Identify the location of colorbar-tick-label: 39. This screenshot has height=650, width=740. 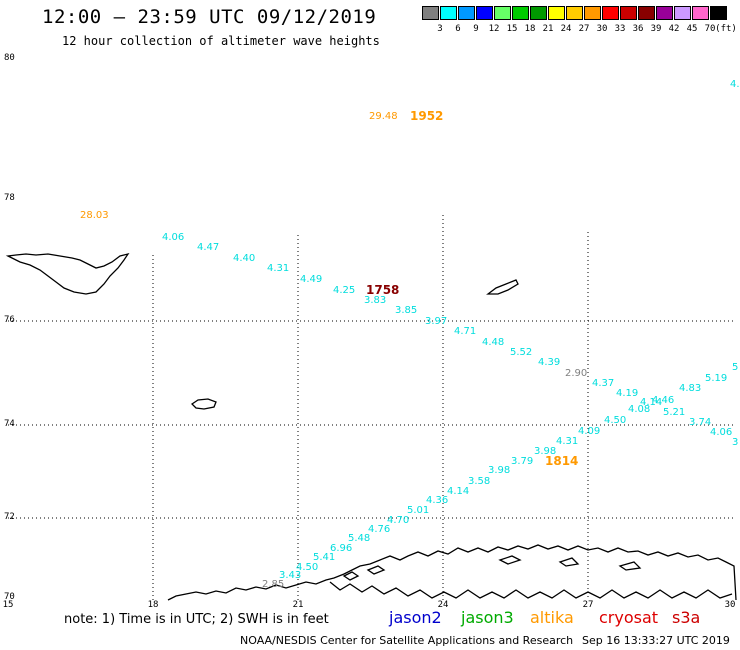
(656, 29).